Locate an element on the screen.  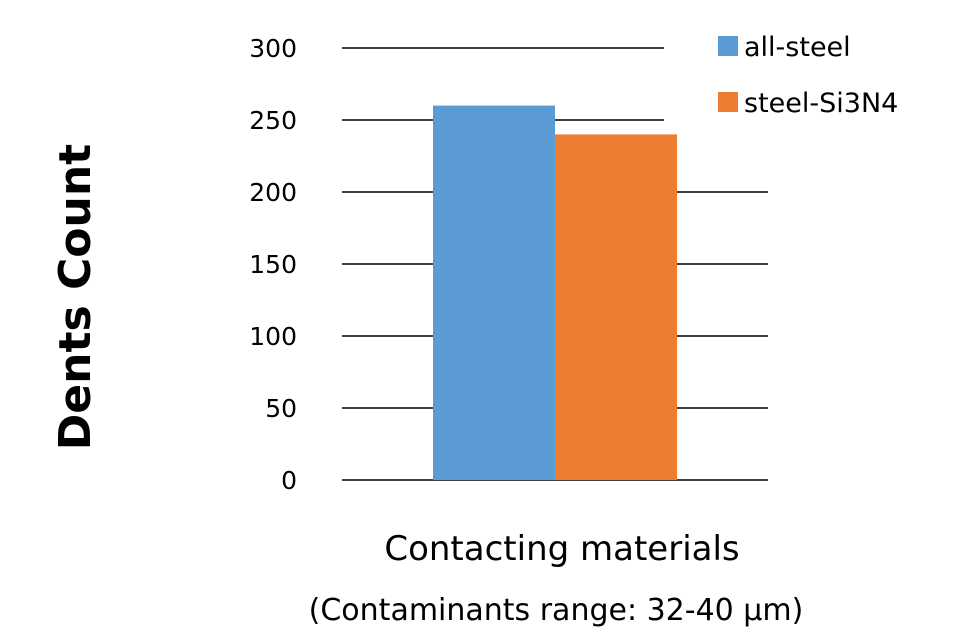
y-axis-ticks: 0 50 100 150 200 250 300 is located at coordinates (273, 264).